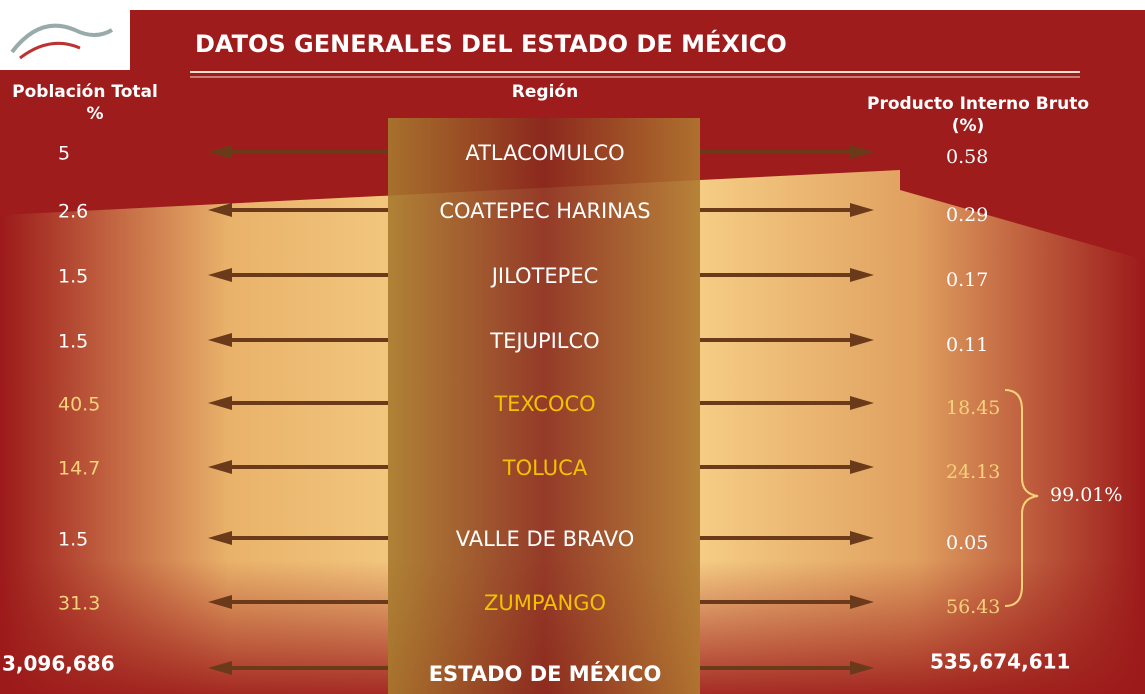  I want to click on pib-value: 0.11, so click(967, 345).